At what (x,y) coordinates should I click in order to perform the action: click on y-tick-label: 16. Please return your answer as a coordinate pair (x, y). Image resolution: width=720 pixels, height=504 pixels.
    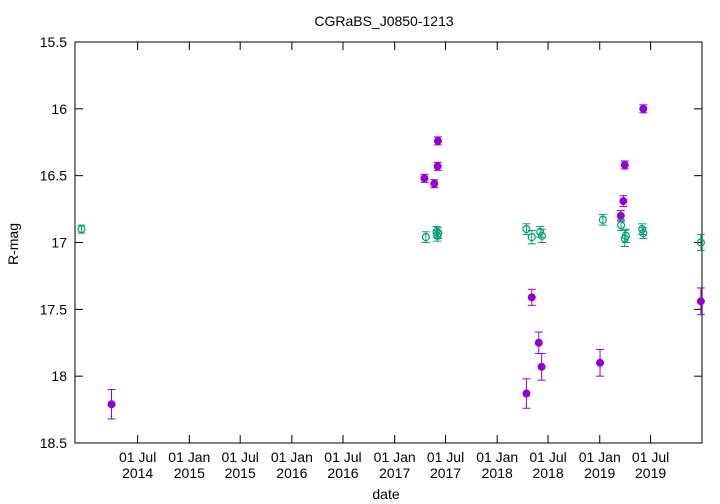
    Looking at the image, I should click on (59, 109).